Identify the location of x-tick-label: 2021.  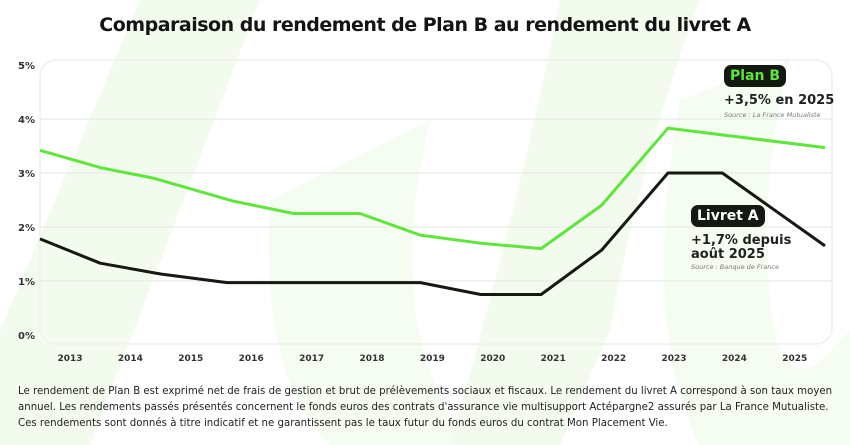
(553, 359).